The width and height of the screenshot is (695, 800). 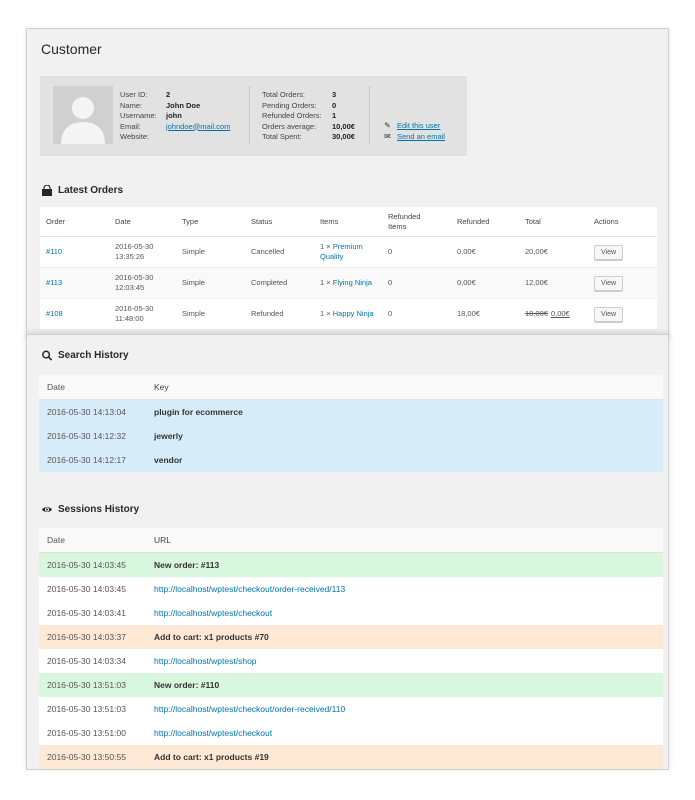 What do you see at coordinates (86, 637) in the screenshot?
I see `session-date: 2016-05-30 14:03:37` at bounding box center [86, 637].